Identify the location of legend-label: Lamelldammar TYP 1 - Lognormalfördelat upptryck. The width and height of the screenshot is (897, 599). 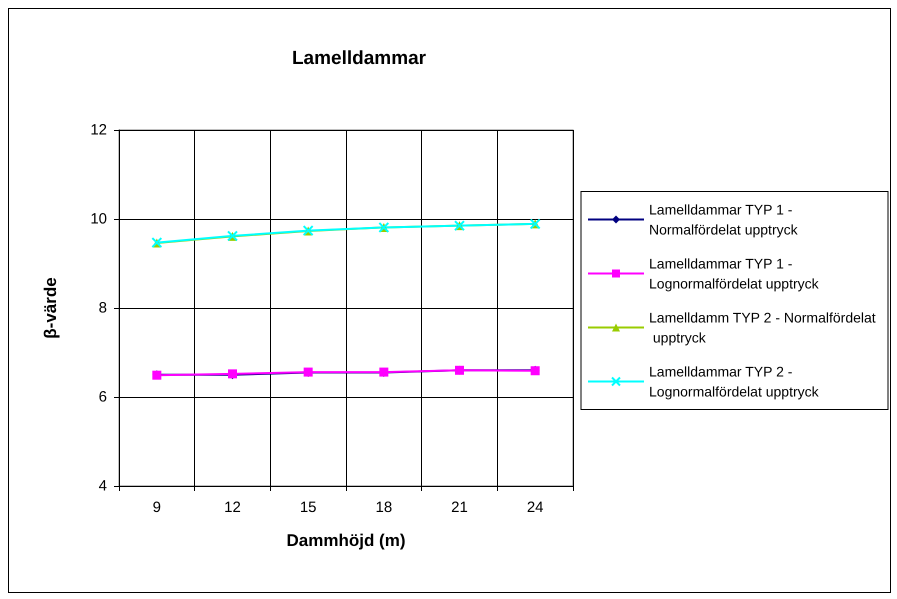
(734, 274).